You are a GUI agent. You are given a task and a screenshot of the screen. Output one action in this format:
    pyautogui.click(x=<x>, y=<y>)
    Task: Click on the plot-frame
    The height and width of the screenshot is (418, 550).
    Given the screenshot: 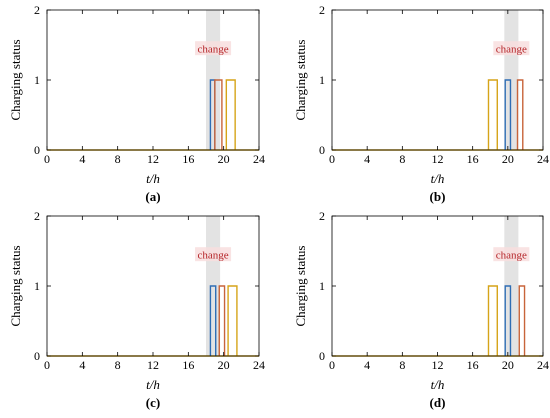 What is the action you would take?
    pyautogui.click(x=153, y=286)
    